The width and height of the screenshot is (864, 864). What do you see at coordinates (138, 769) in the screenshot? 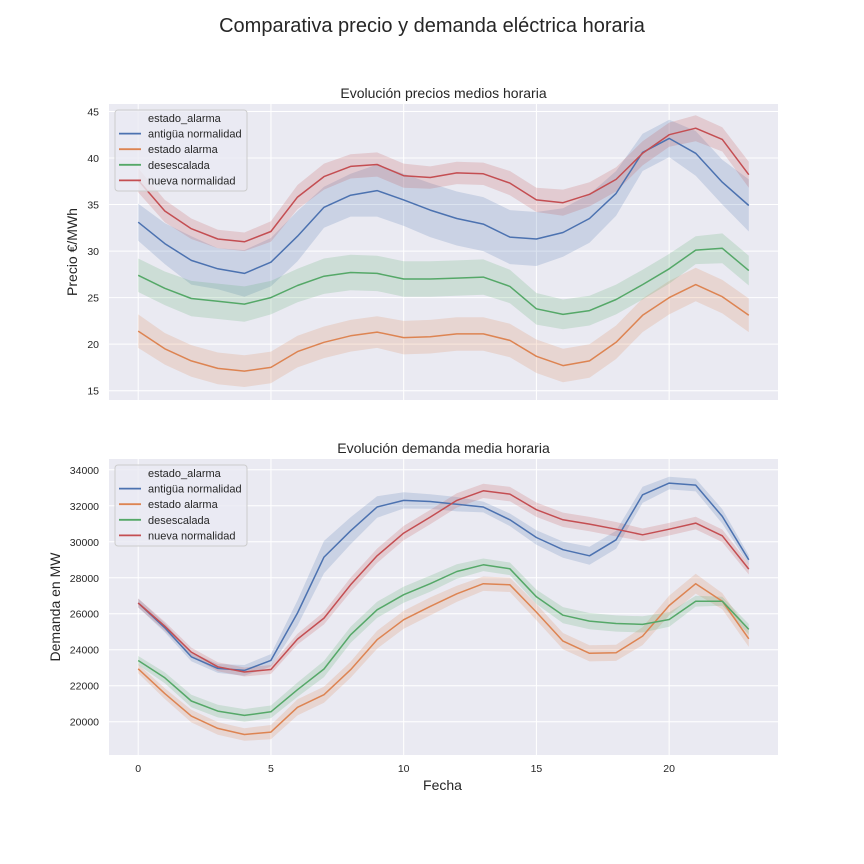
I see `demand-x-tick-label: 0` at bounding box center [138, 769].